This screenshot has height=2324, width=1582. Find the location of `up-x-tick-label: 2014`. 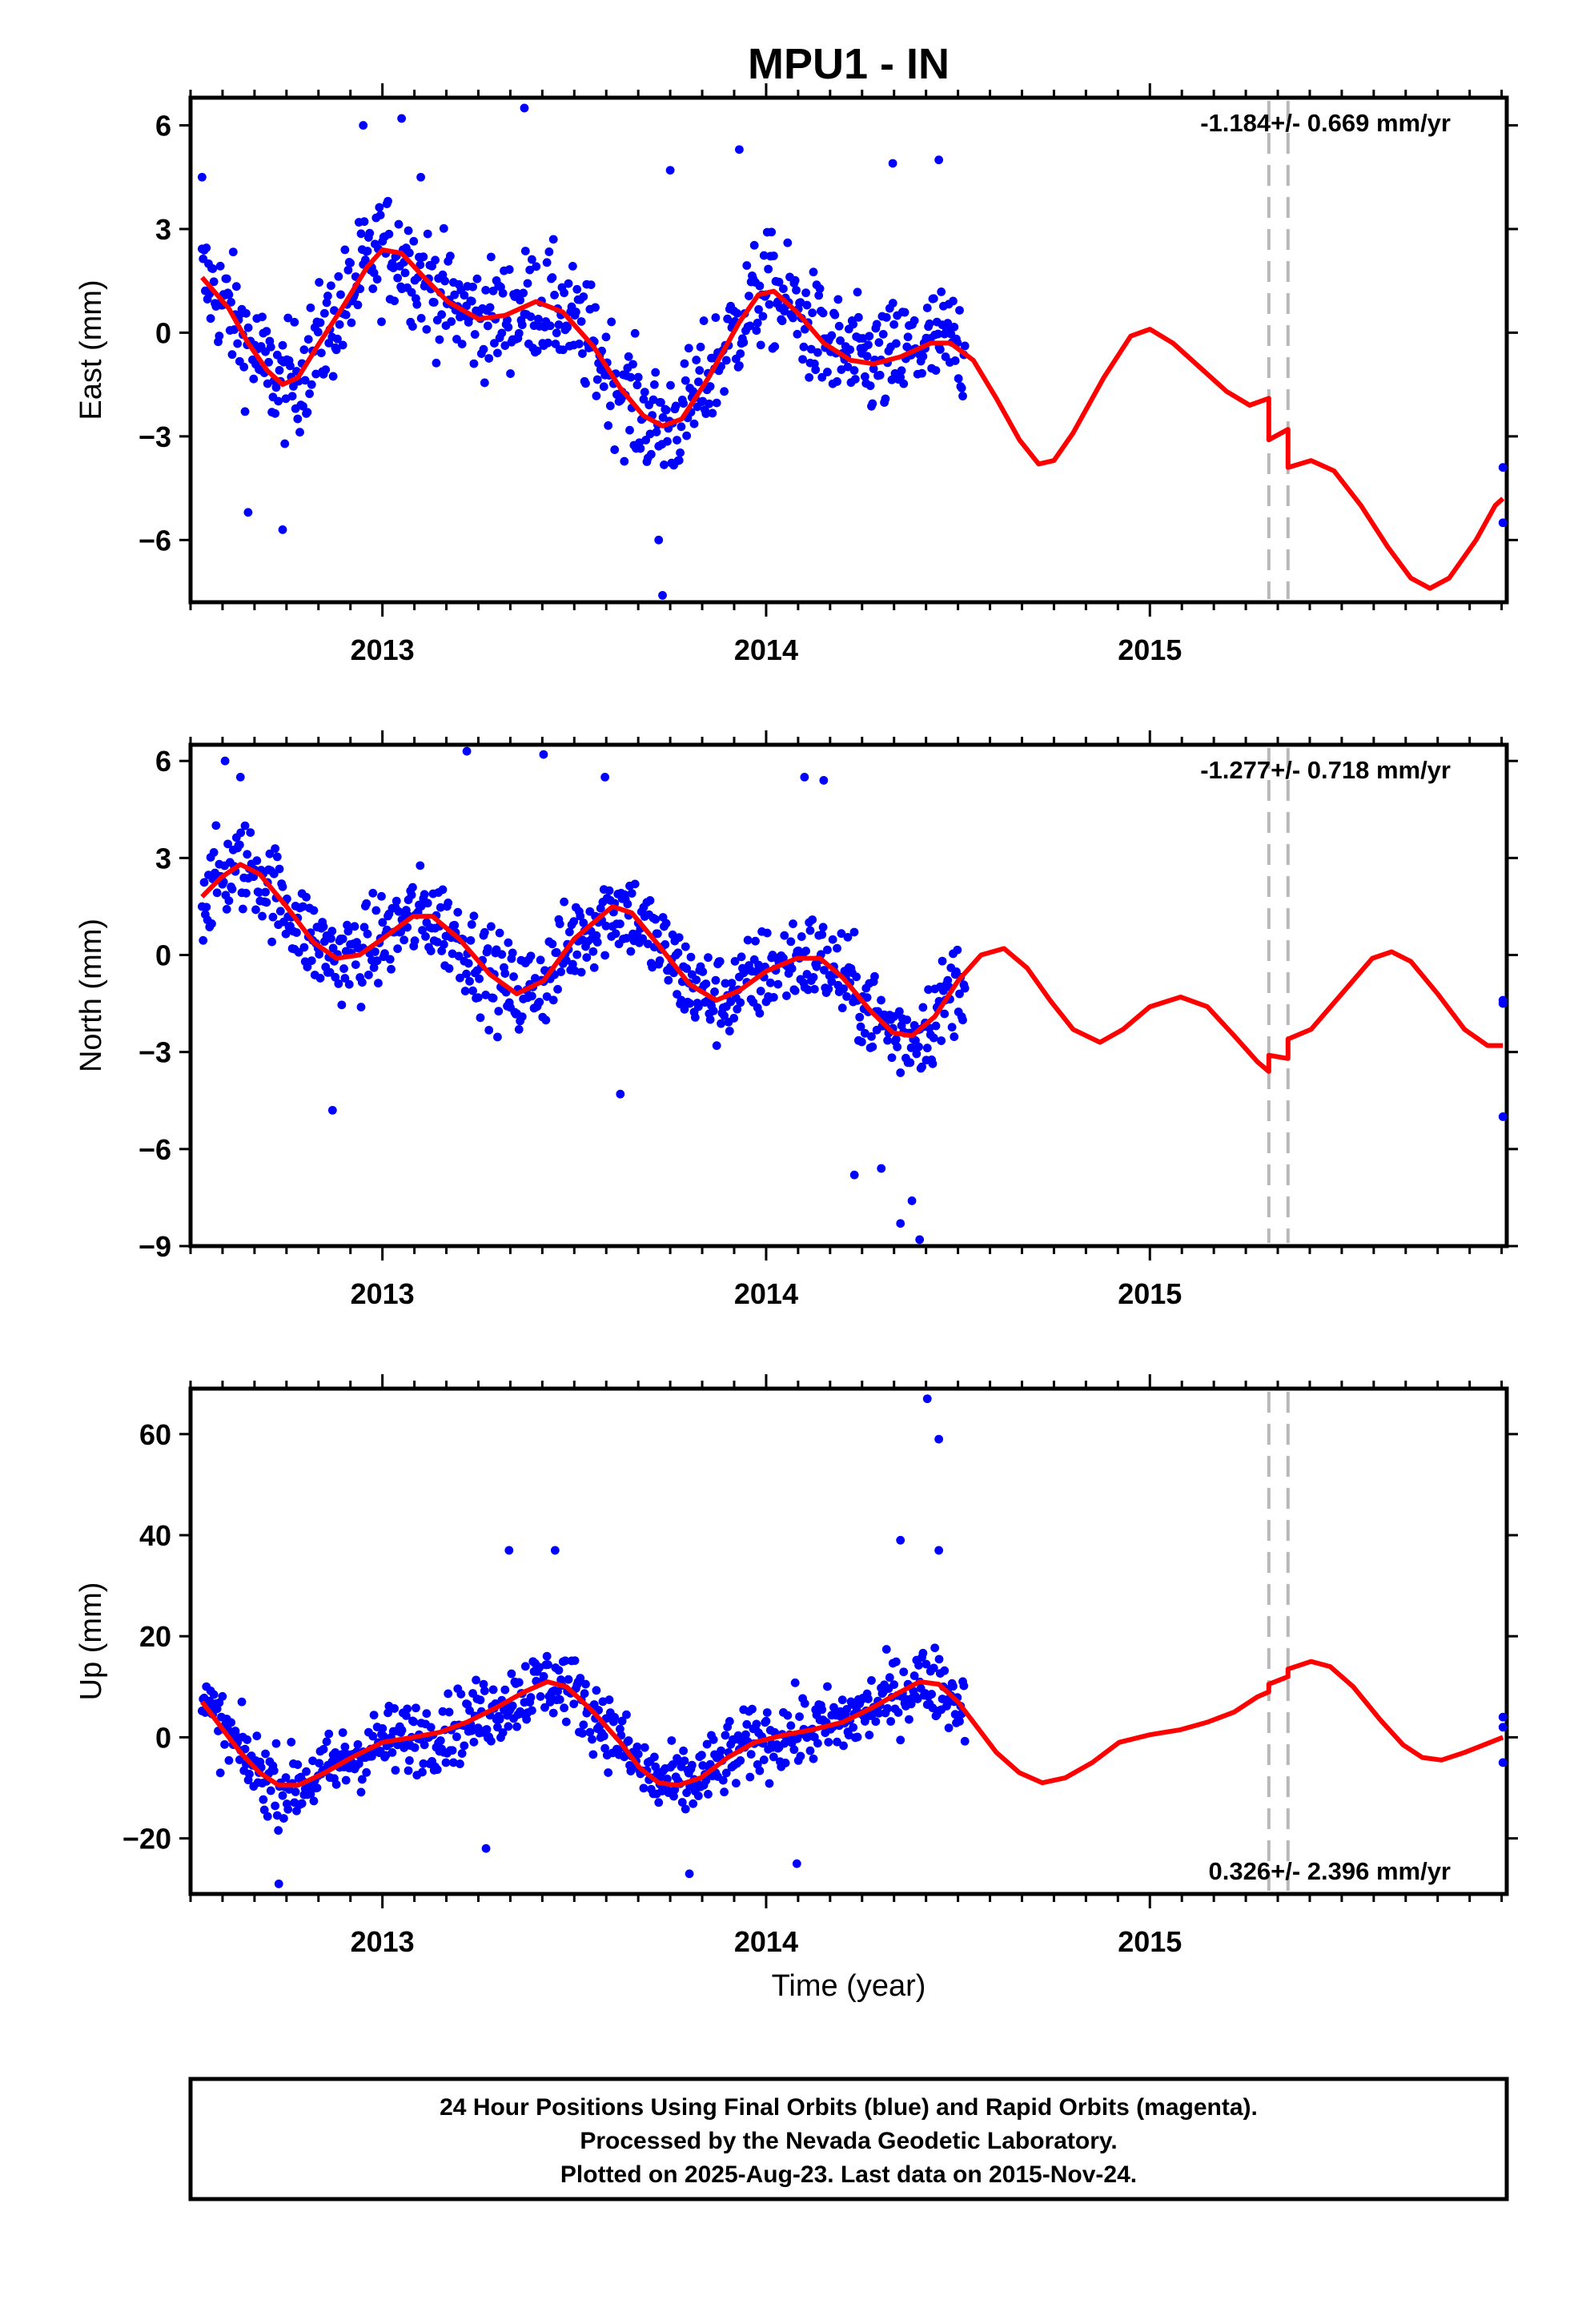

up-x-tick-label: 2014 is located at coordinates (766, 1942).